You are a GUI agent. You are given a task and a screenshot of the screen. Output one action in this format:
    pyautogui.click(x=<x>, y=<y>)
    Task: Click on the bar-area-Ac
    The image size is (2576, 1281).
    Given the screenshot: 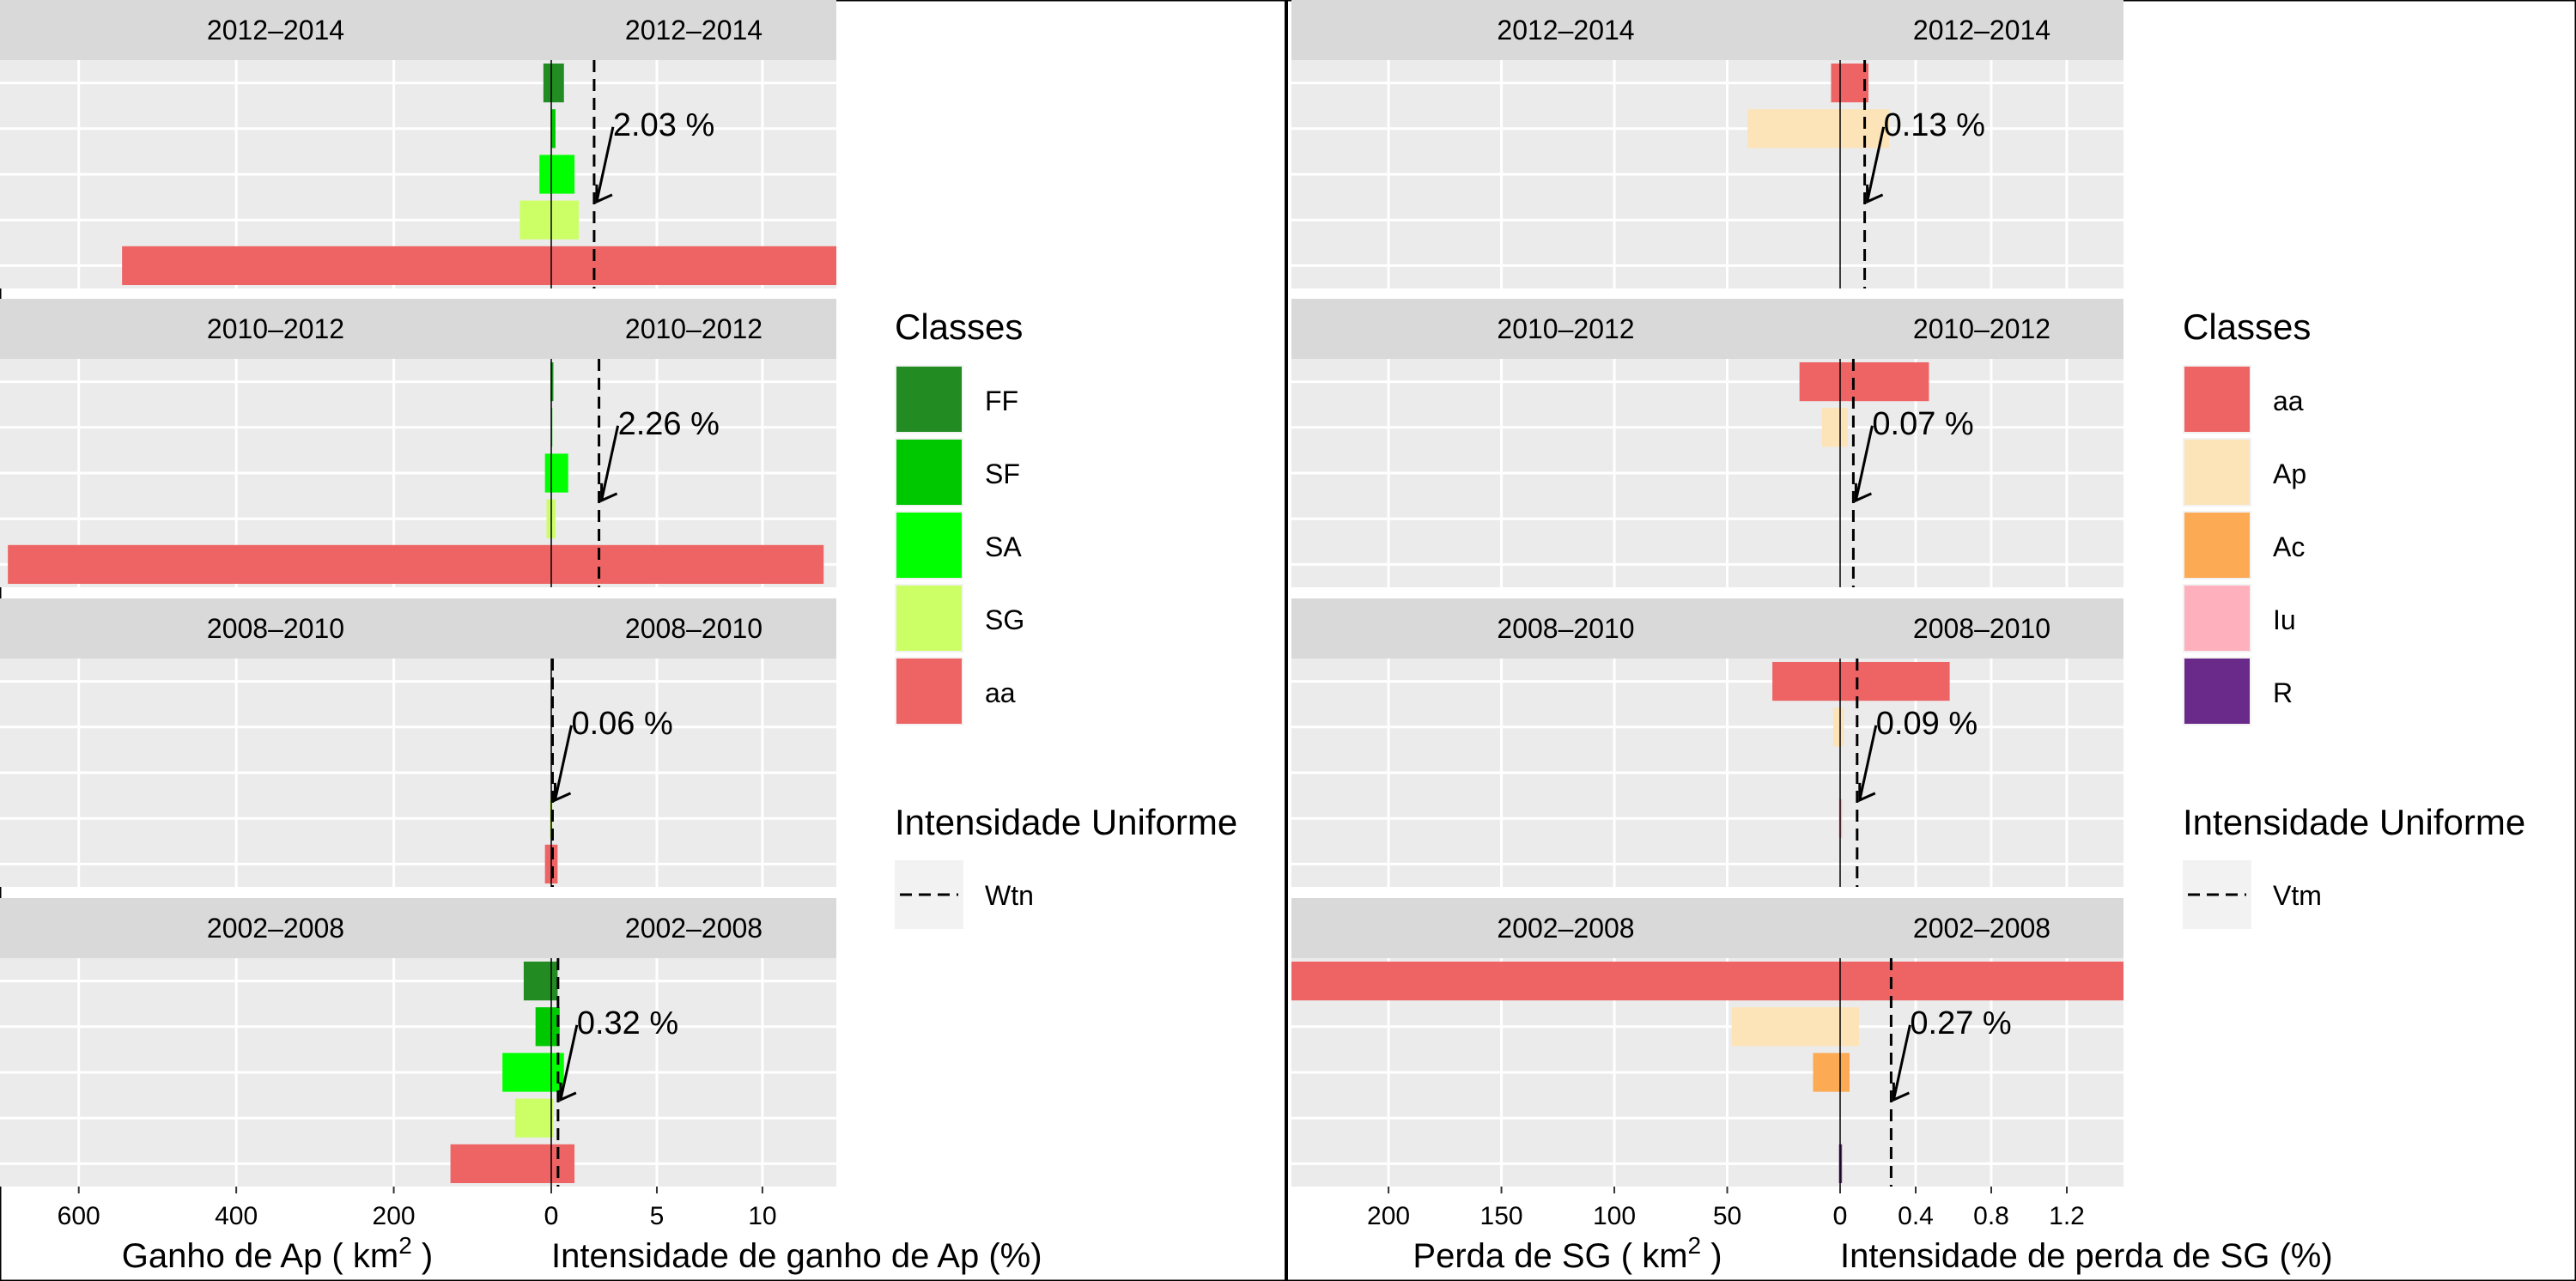 What is the action you would take?
    pyautogui.click(x=1827, y=1072)
    